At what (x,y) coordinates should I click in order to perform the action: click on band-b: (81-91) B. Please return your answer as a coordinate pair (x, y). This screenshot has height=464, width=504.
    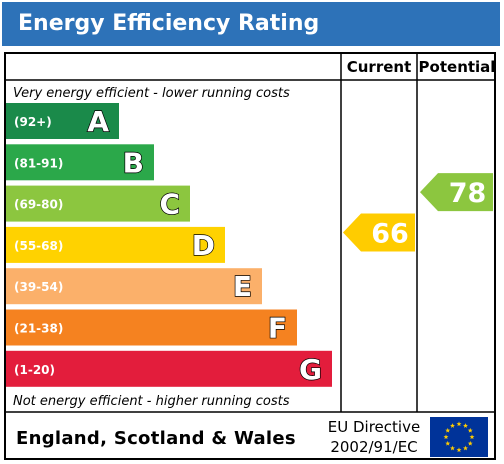
    Looking at the image, I should click on (80, 162).